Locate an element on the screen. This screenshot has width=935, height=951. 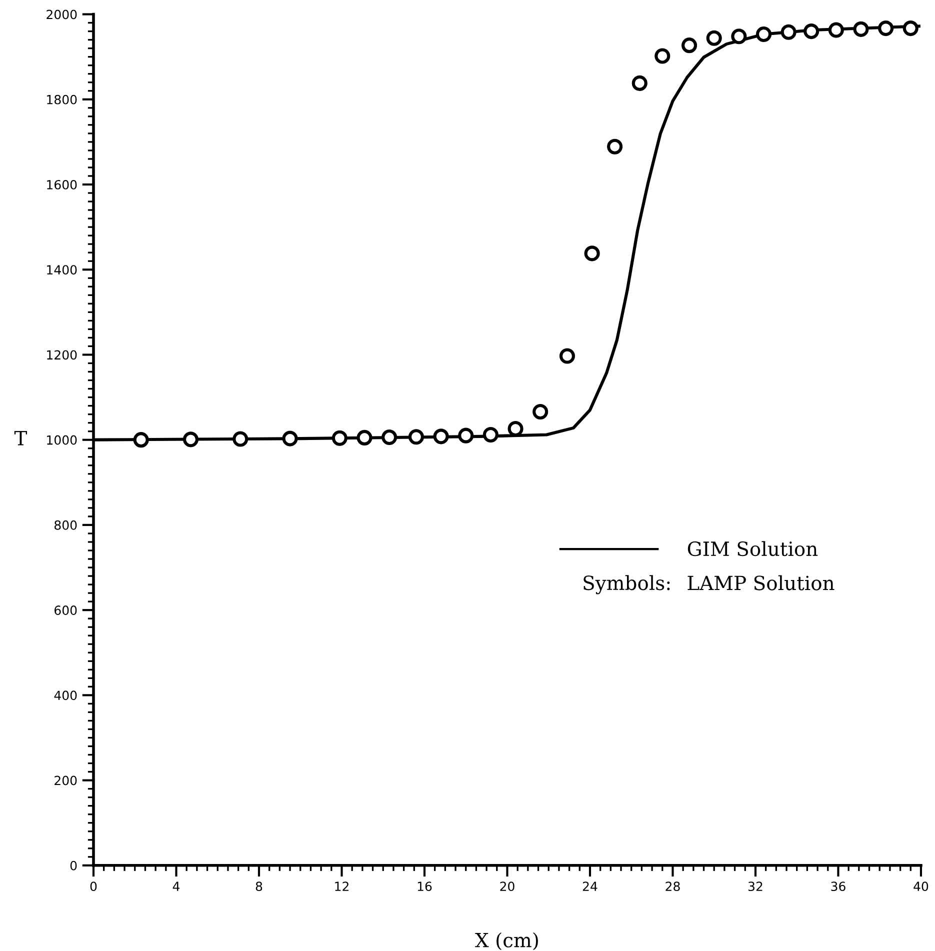
x-tick-label: 32 is located at coordinates (755, 887).